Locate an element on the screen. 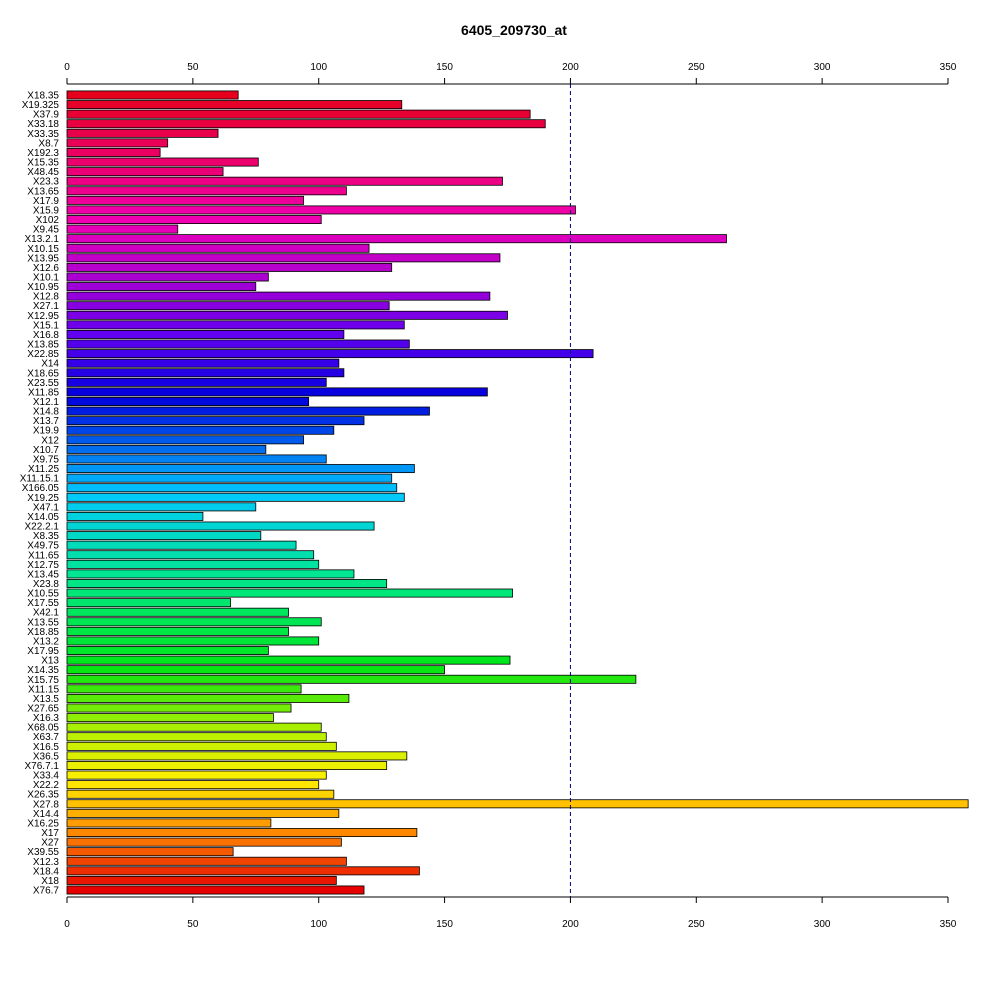  category-label: X13.7 is located at coordinates (46, 421).